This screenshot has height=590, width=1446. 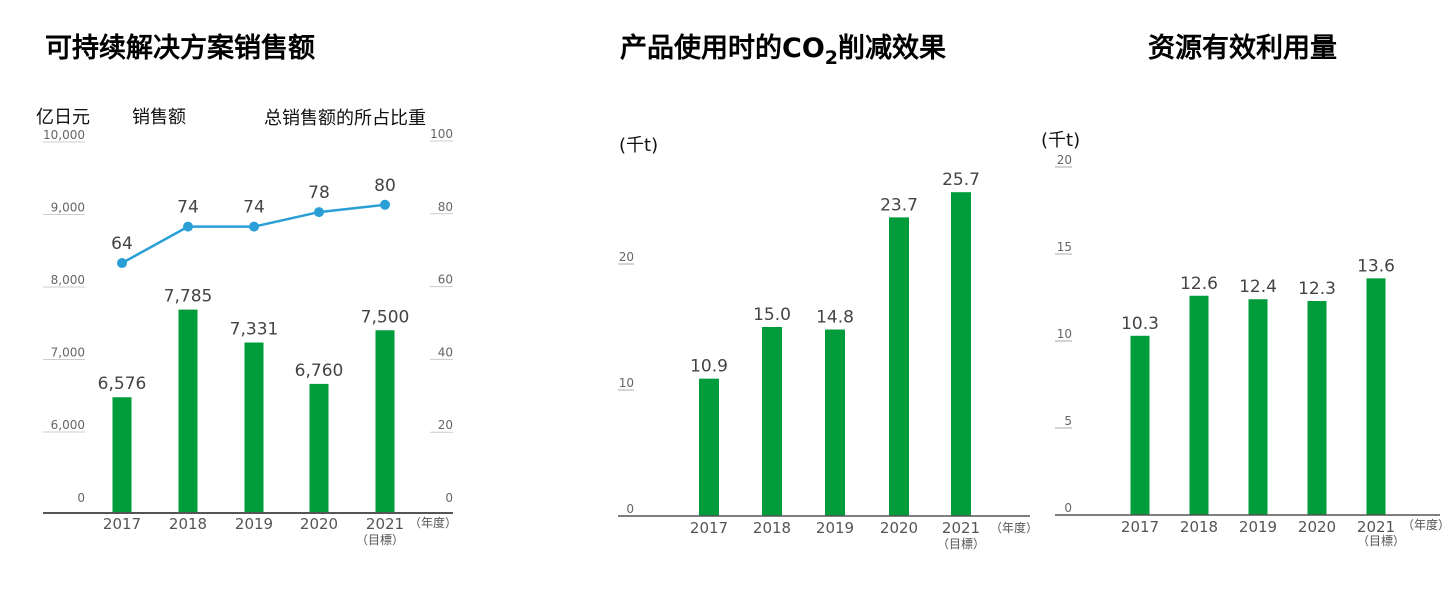 I want to click on chart1-title: 可持续解决方案销售额, so click(x=180, y=48).